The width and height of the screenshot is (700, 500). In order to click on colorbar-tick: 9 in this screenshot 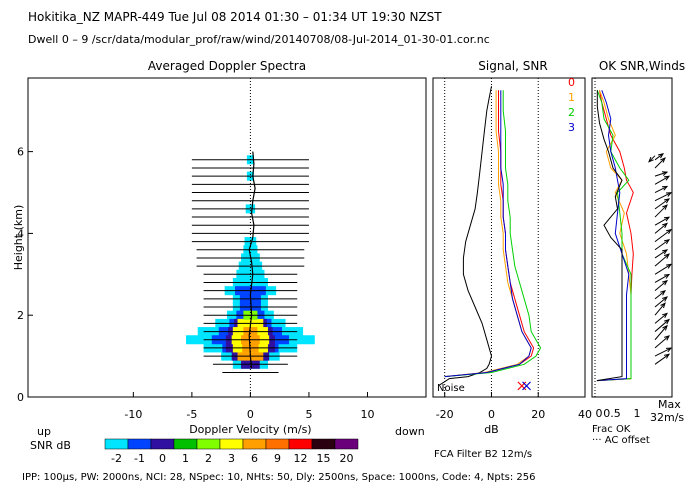, I will do `click(277, 458)`.